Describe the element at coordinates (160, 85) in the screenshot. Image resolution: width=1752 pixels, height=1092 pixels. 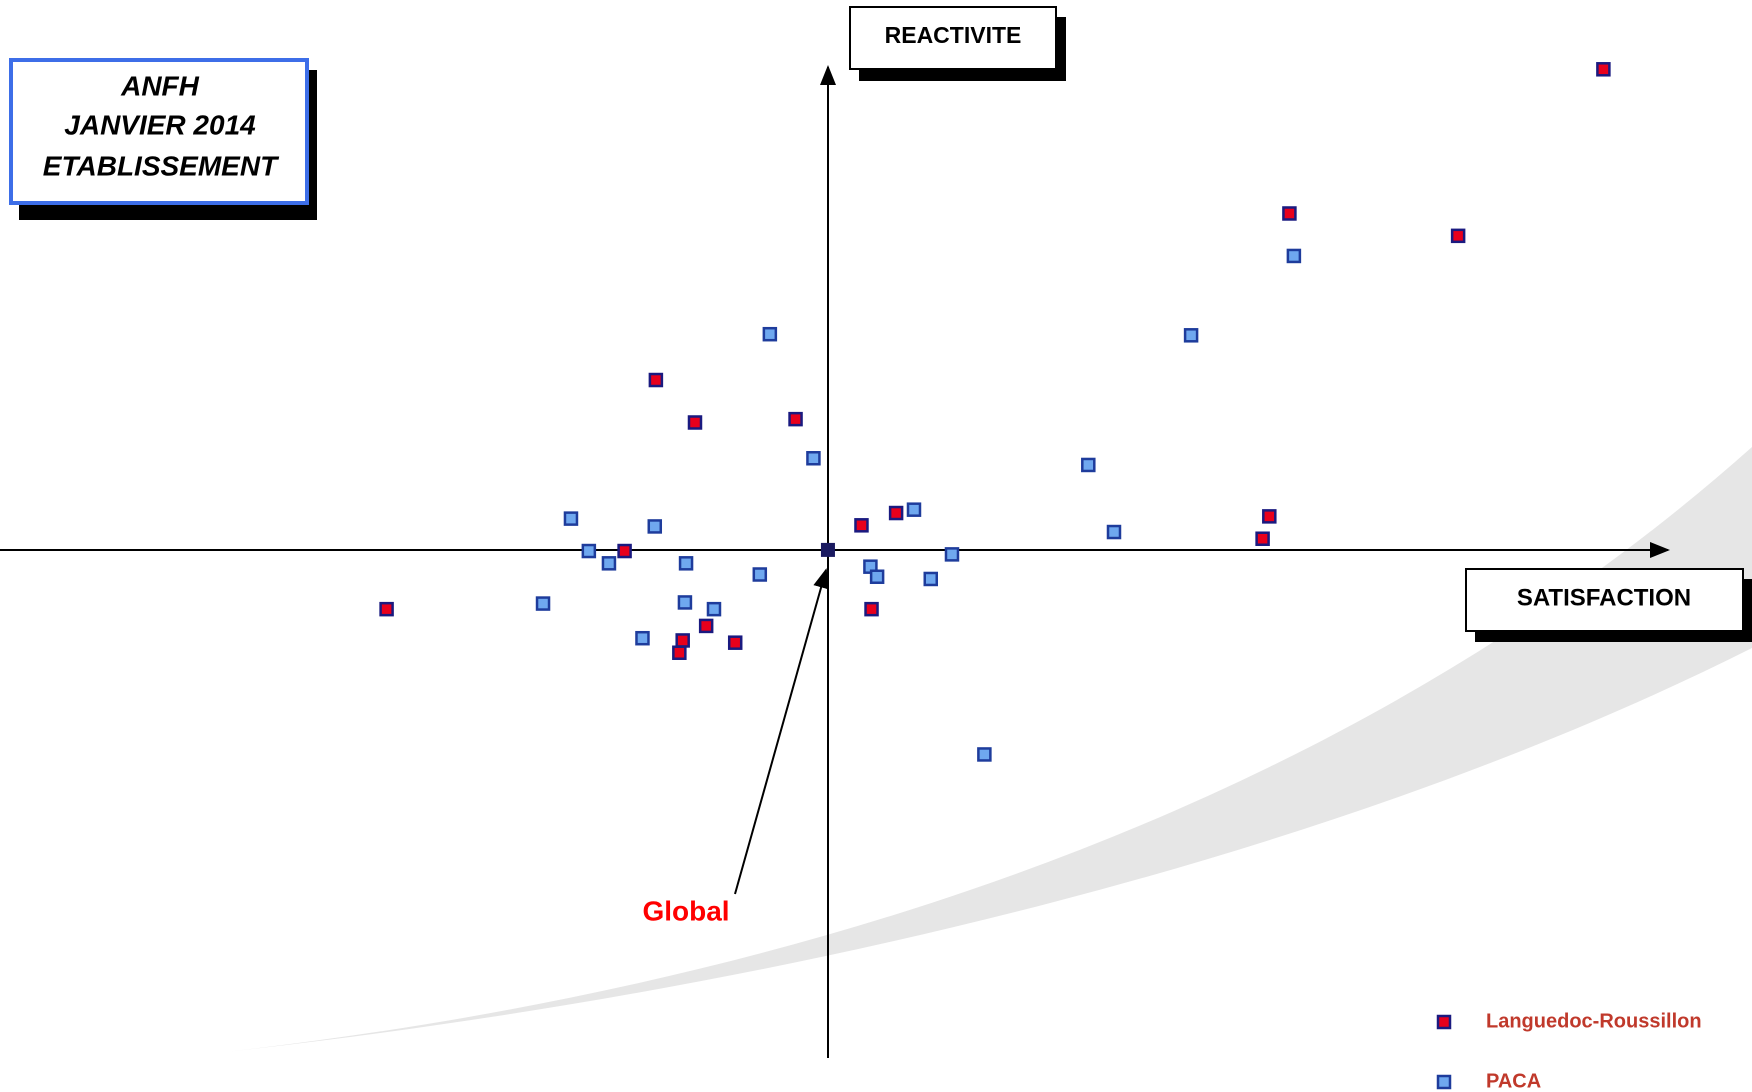
I see `title-line: ANFH` at that location.